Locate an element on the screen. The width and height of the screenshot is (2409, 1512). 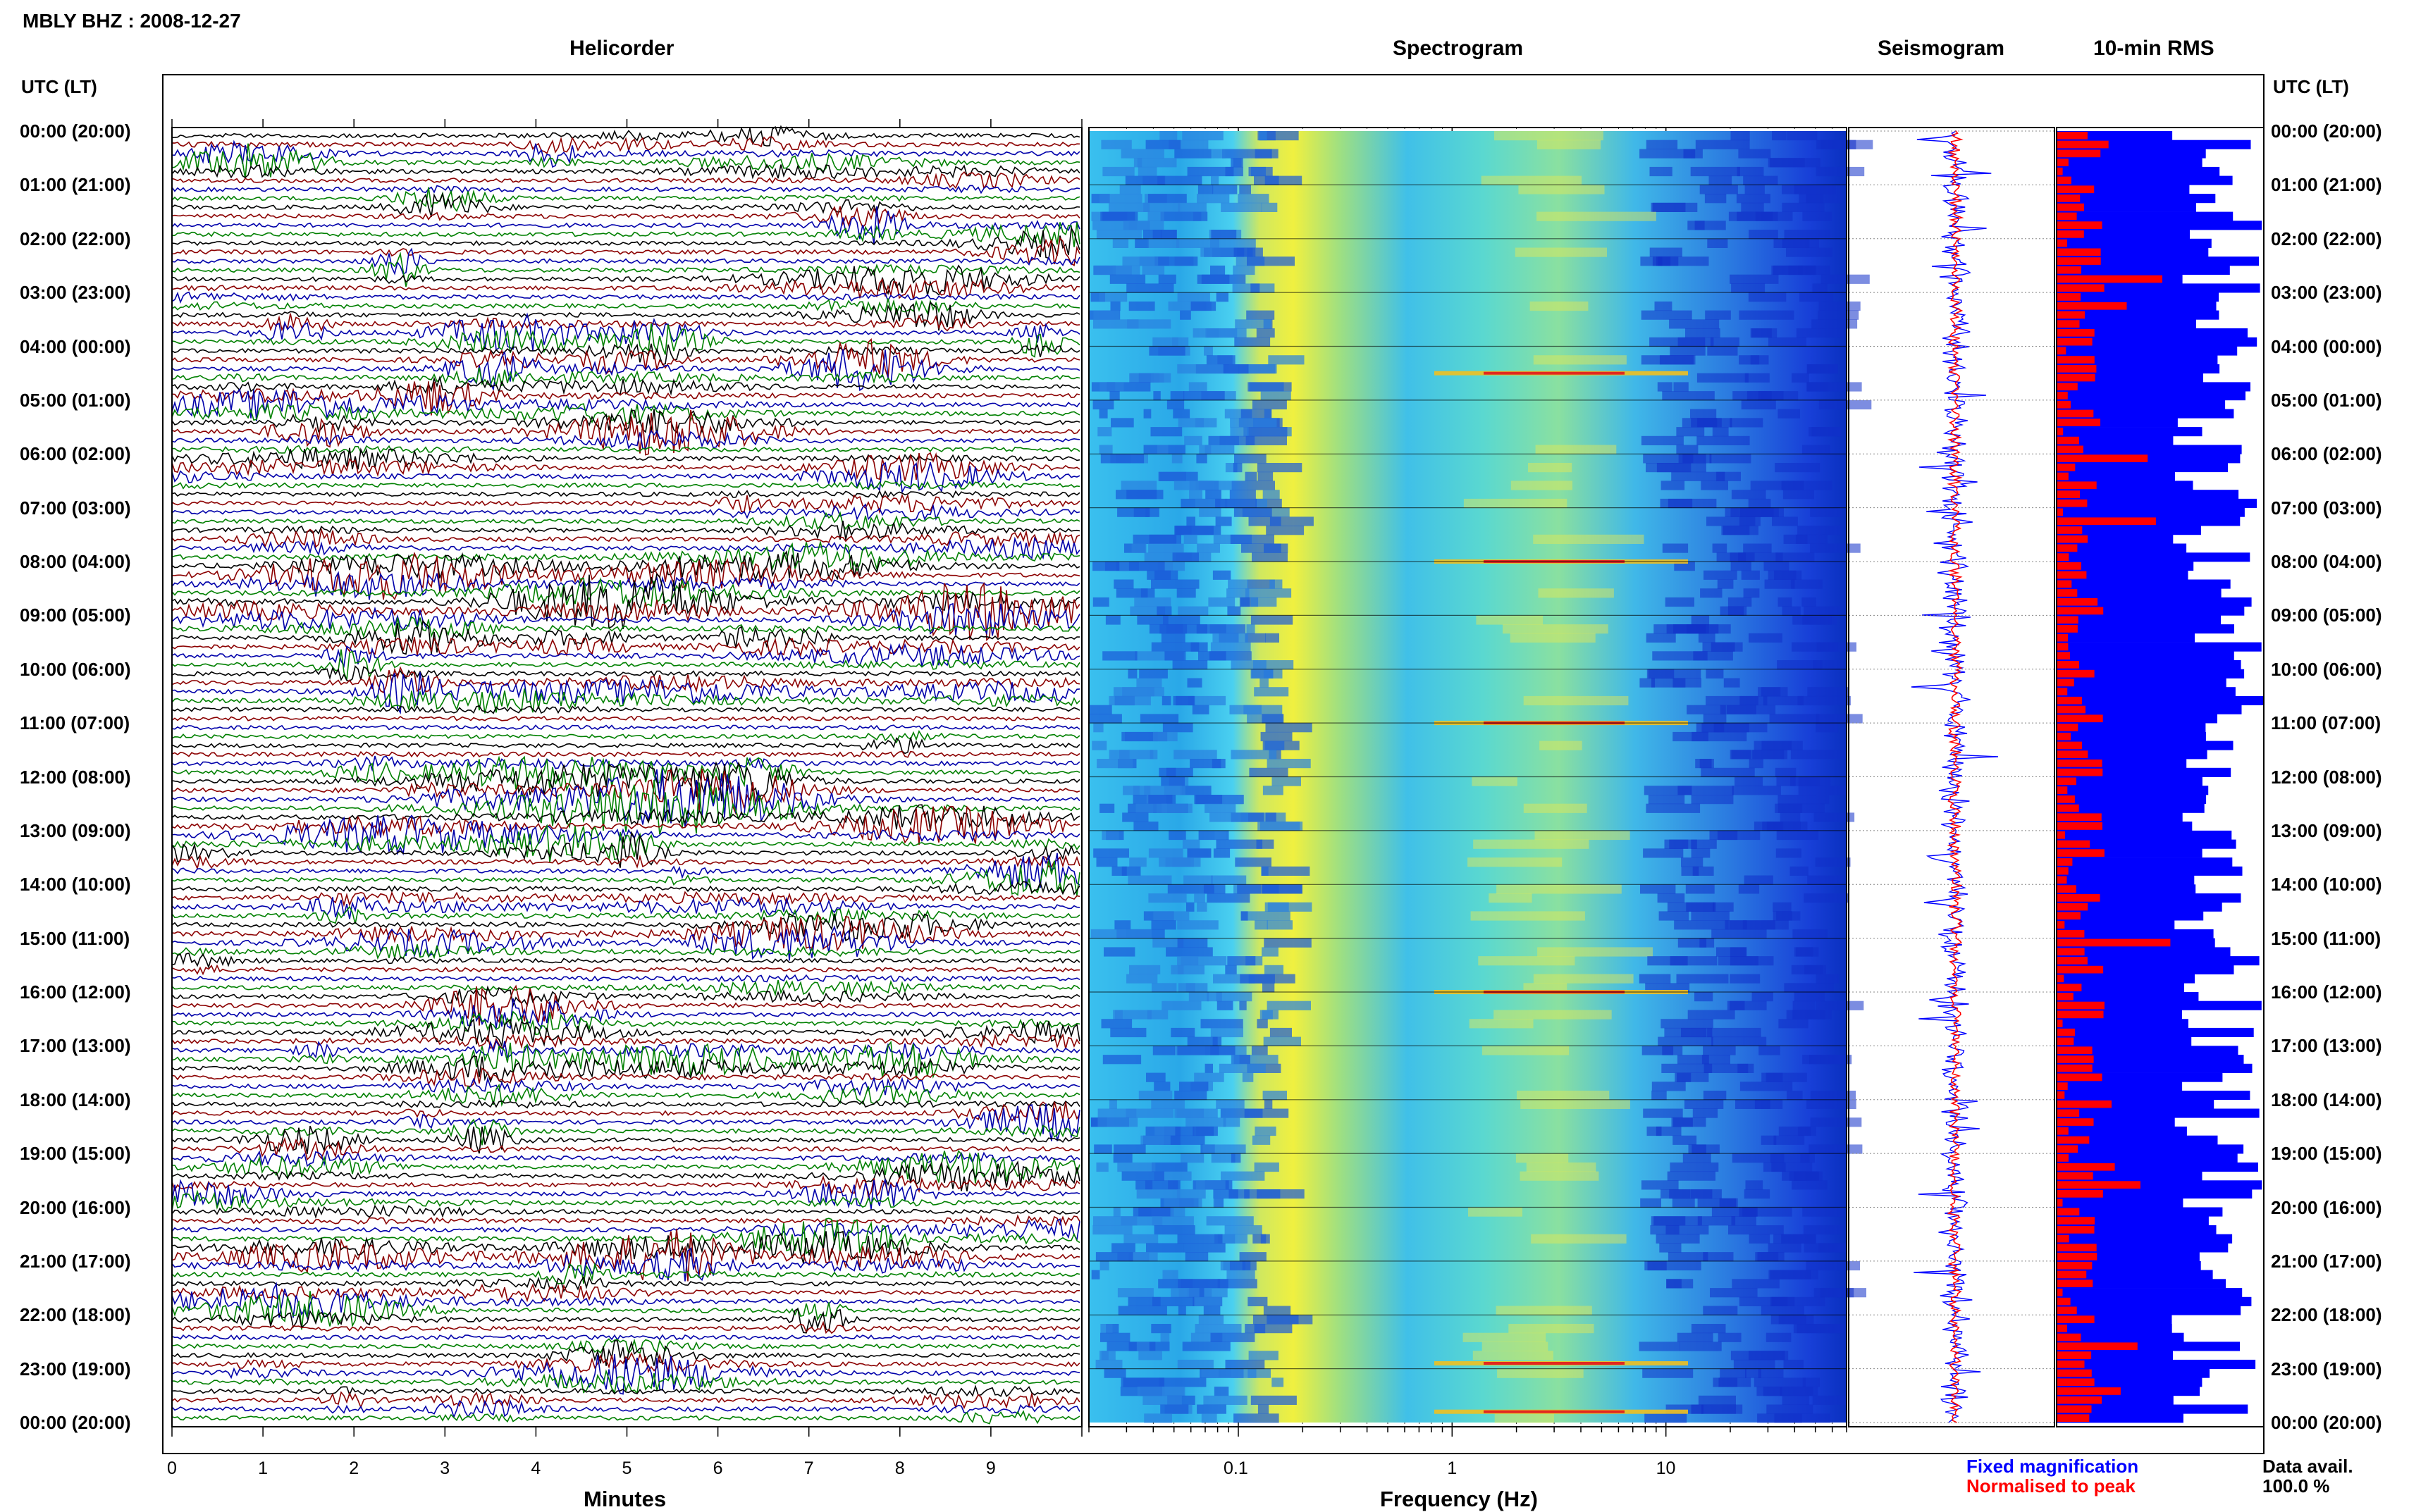
time-label: 12:00 (08:00) is located at coordinates (2326, 777).